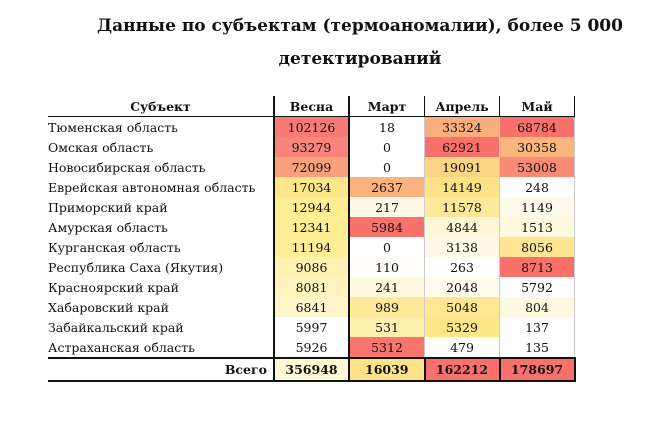 Image resolution: width=661 pixels, height=427 pixels. I want to click on table-row: Хабаровский край 6841 989 5048 804, so click(311, 307).